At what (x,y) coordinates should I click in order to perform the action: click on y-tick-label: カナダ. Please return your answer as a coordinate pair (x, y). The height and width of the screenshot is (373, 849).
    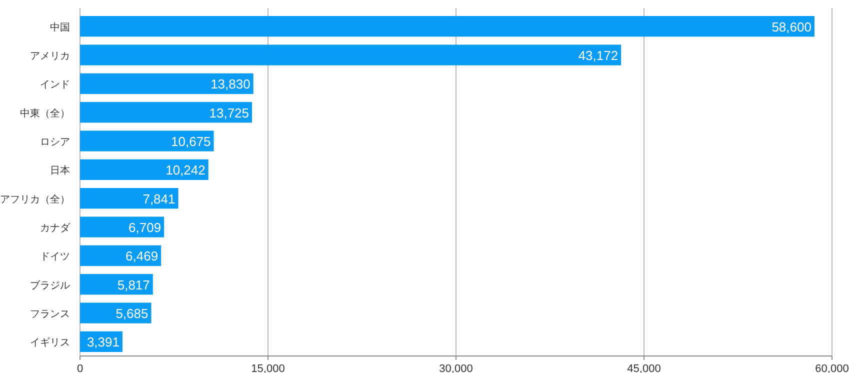
    Looking at the image, I should click on (55, 228).